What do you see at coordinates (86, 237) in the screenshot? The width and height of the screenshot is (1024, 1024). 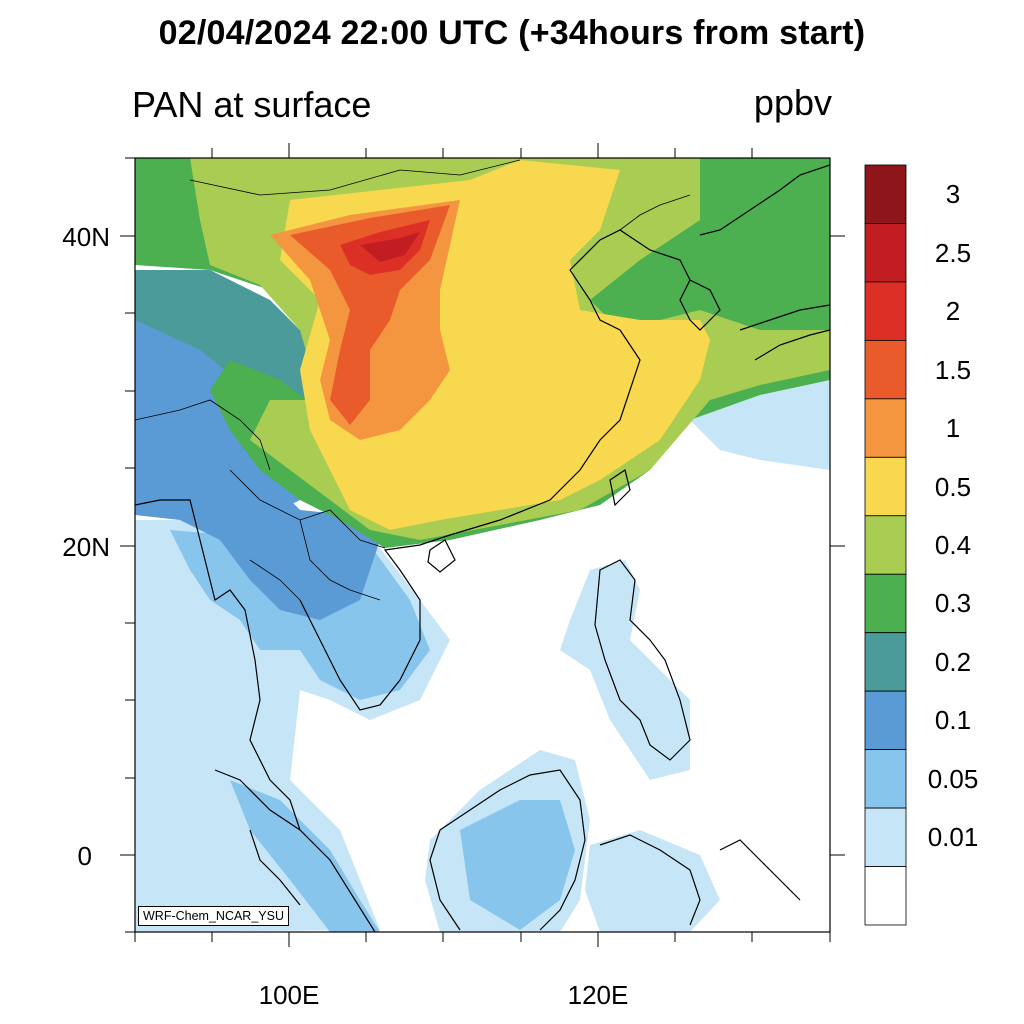 I see `lat-label-40n: 40N` at bounding box center [86, 237].